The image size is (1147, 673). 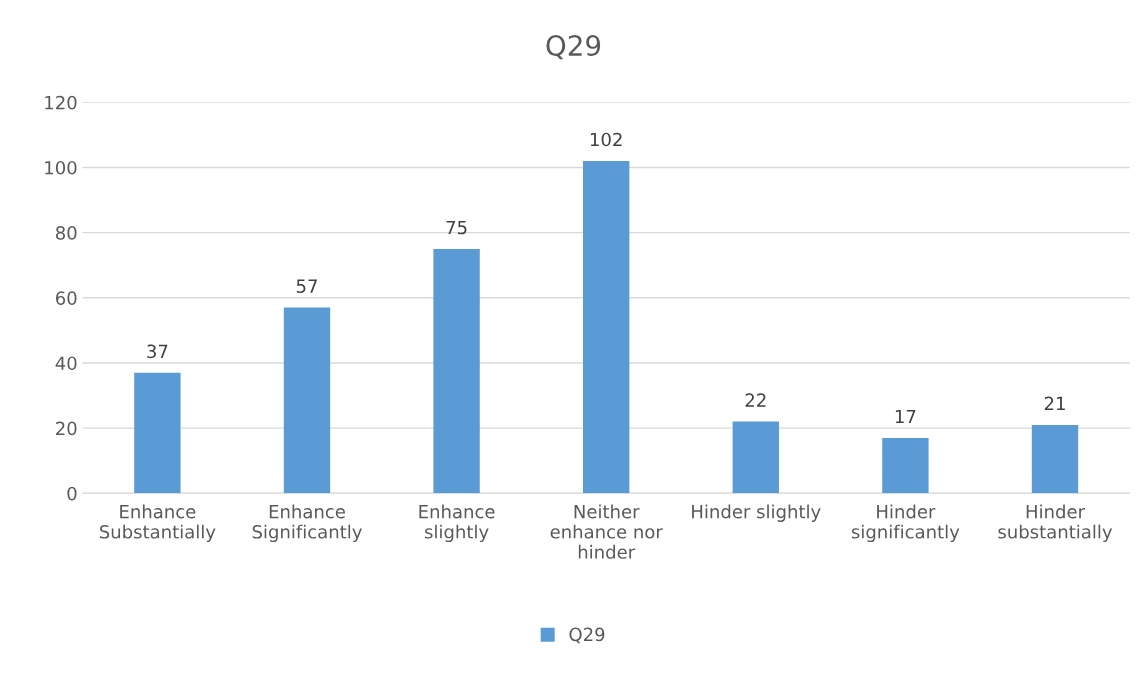 What do you see at coordinates (157, 351) in the screenshot?
I see `data-label: 37` at bounding box center [157, 351].